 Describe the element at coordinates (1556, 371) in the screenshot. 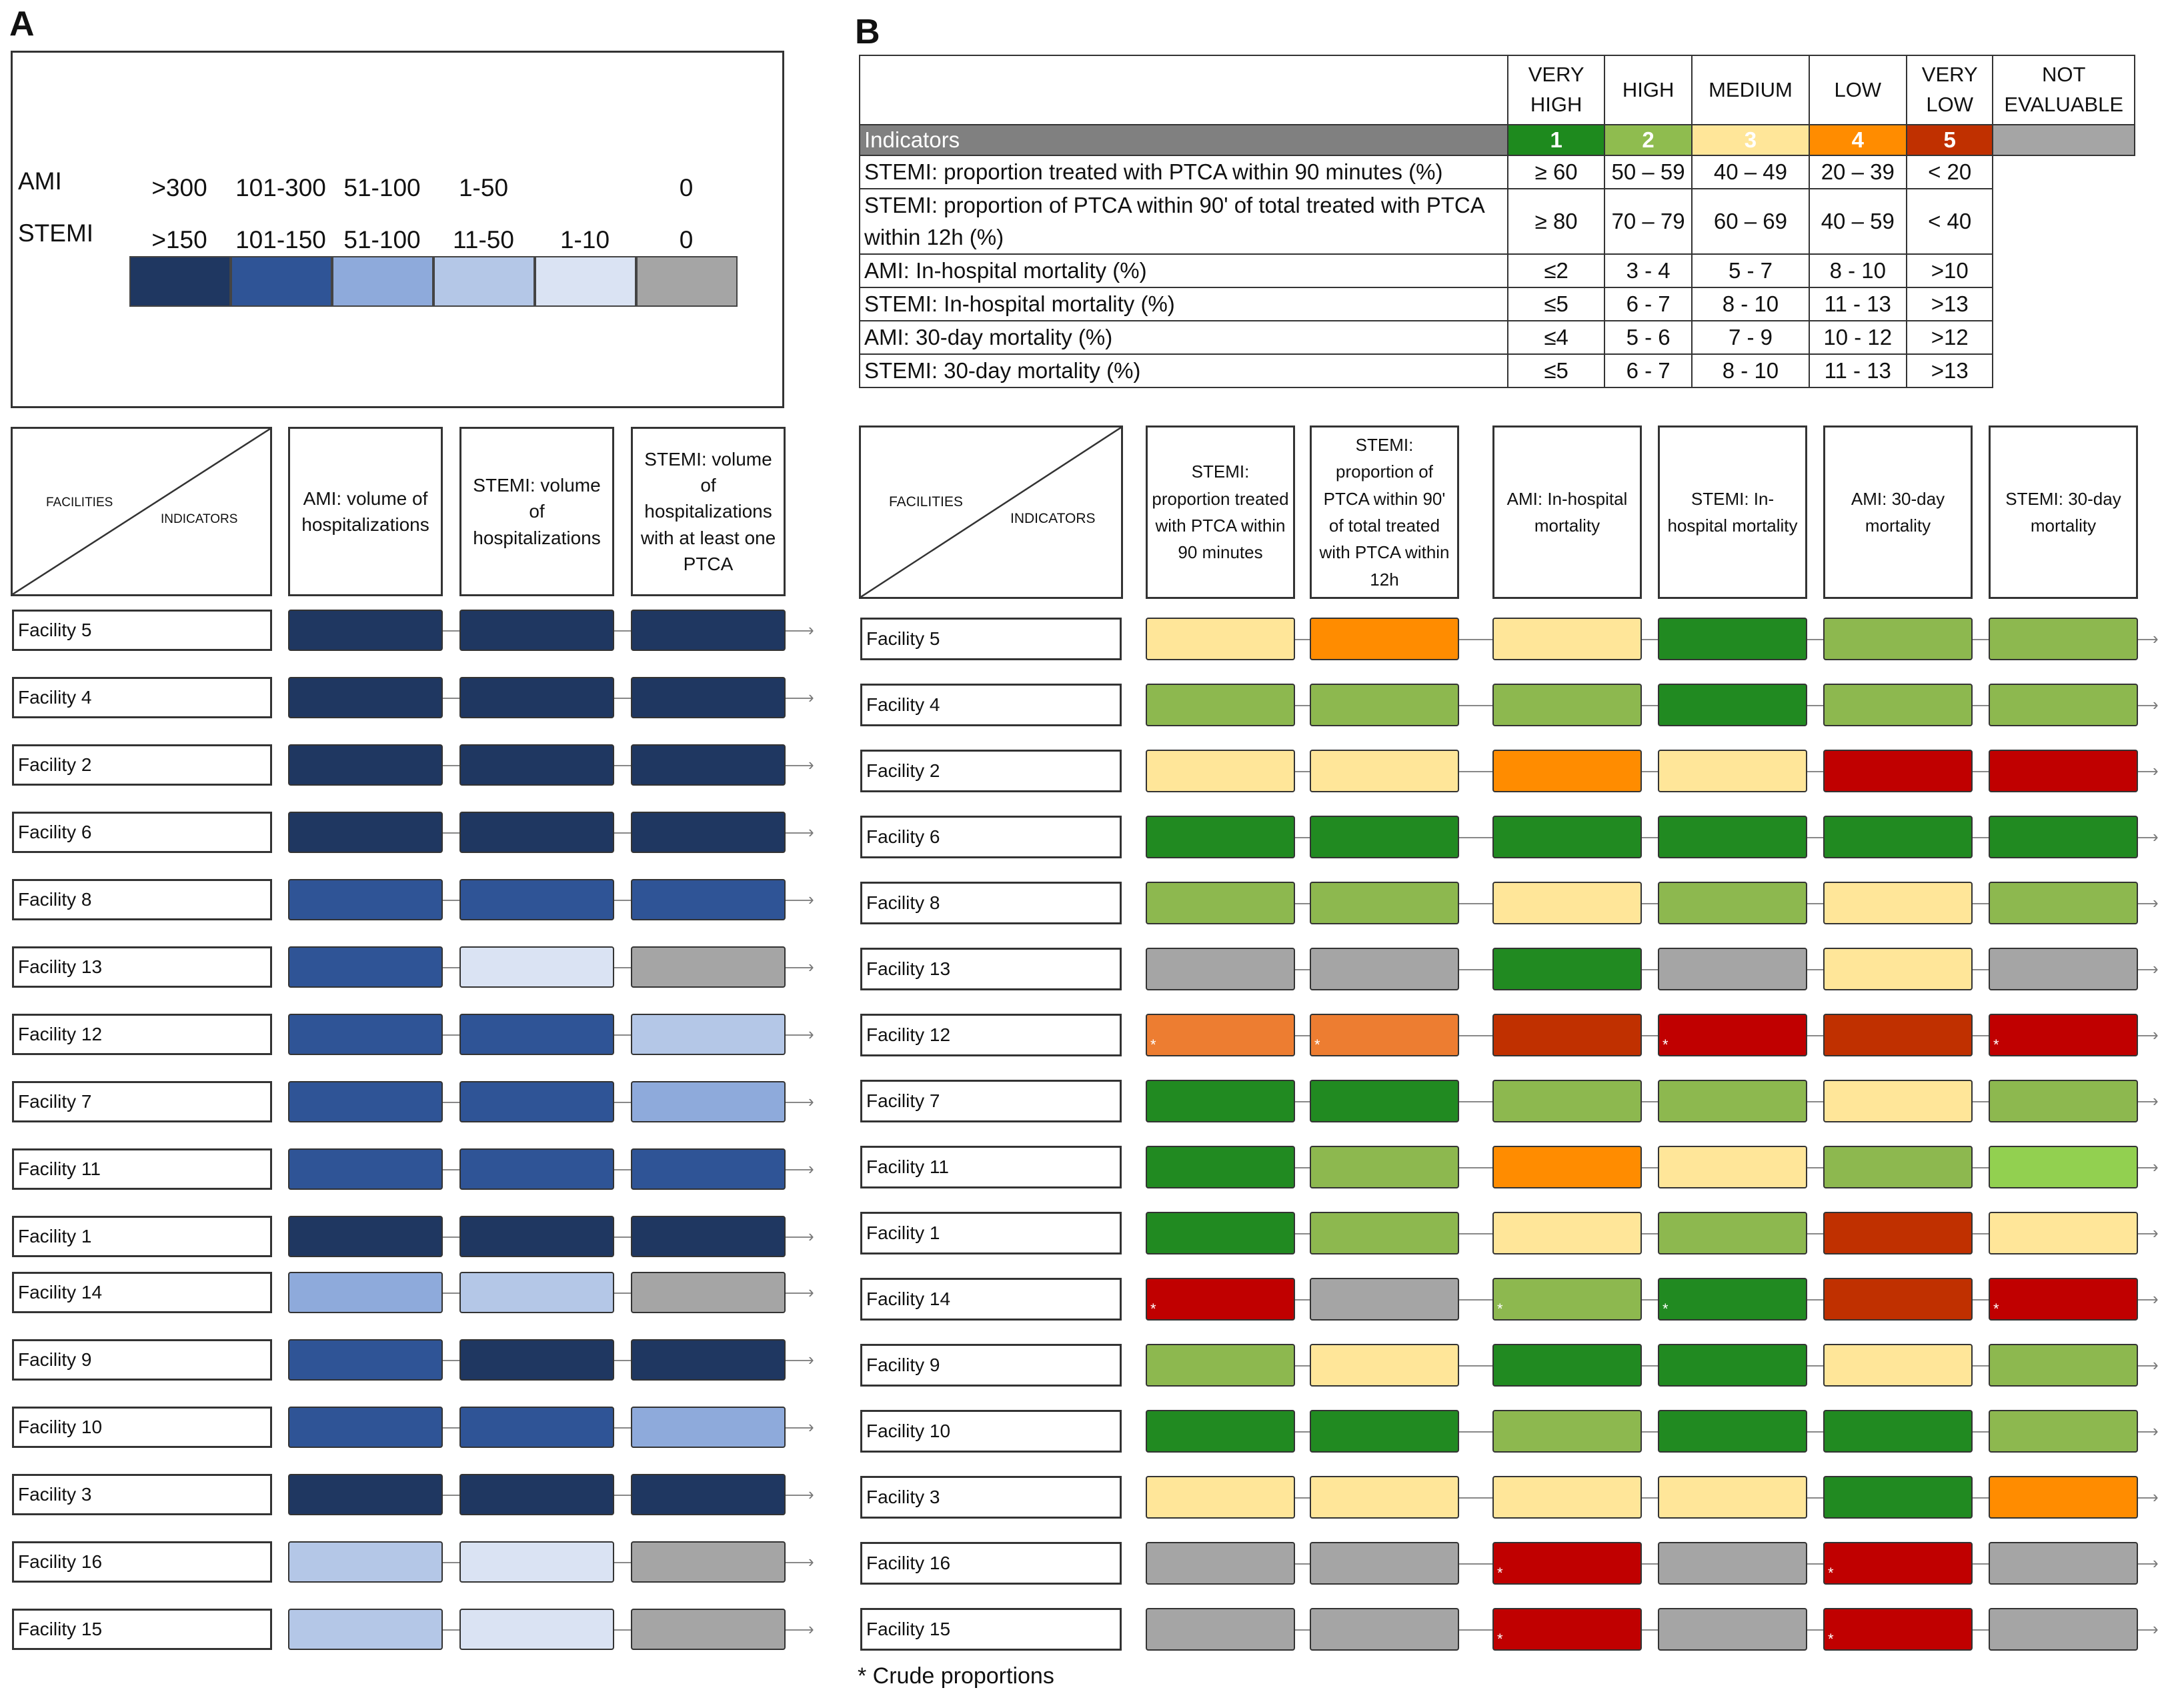

I see `threshold-value: ≤5` at that location.